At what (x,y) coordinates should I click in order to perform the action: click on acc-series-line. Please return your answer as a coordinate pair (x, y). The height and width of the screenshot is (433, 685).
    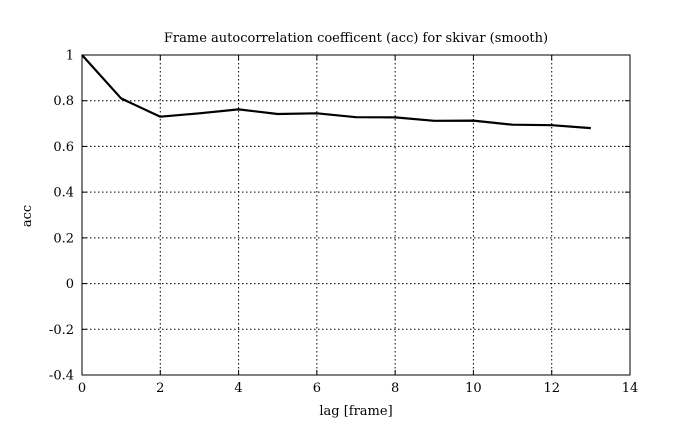
    Looking at the image, I should click on (336, 92).